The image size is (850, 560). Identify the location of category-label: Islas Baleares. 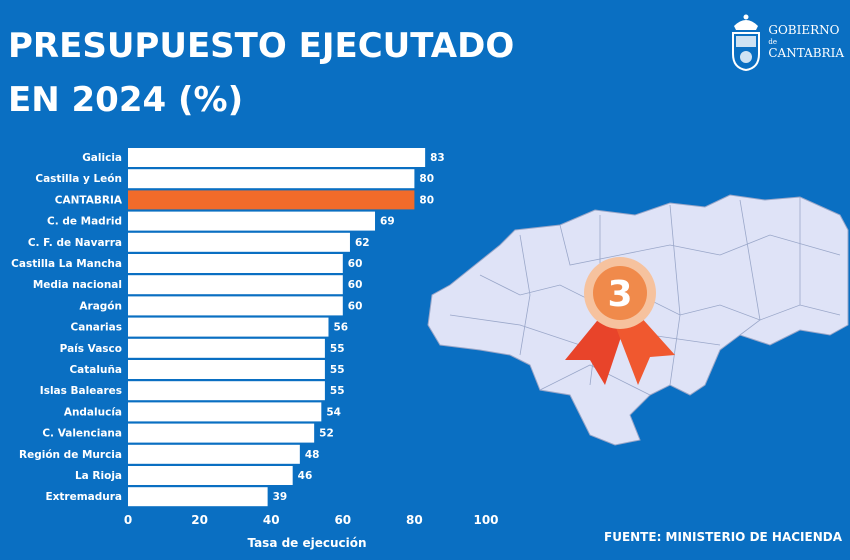
(81, 391).